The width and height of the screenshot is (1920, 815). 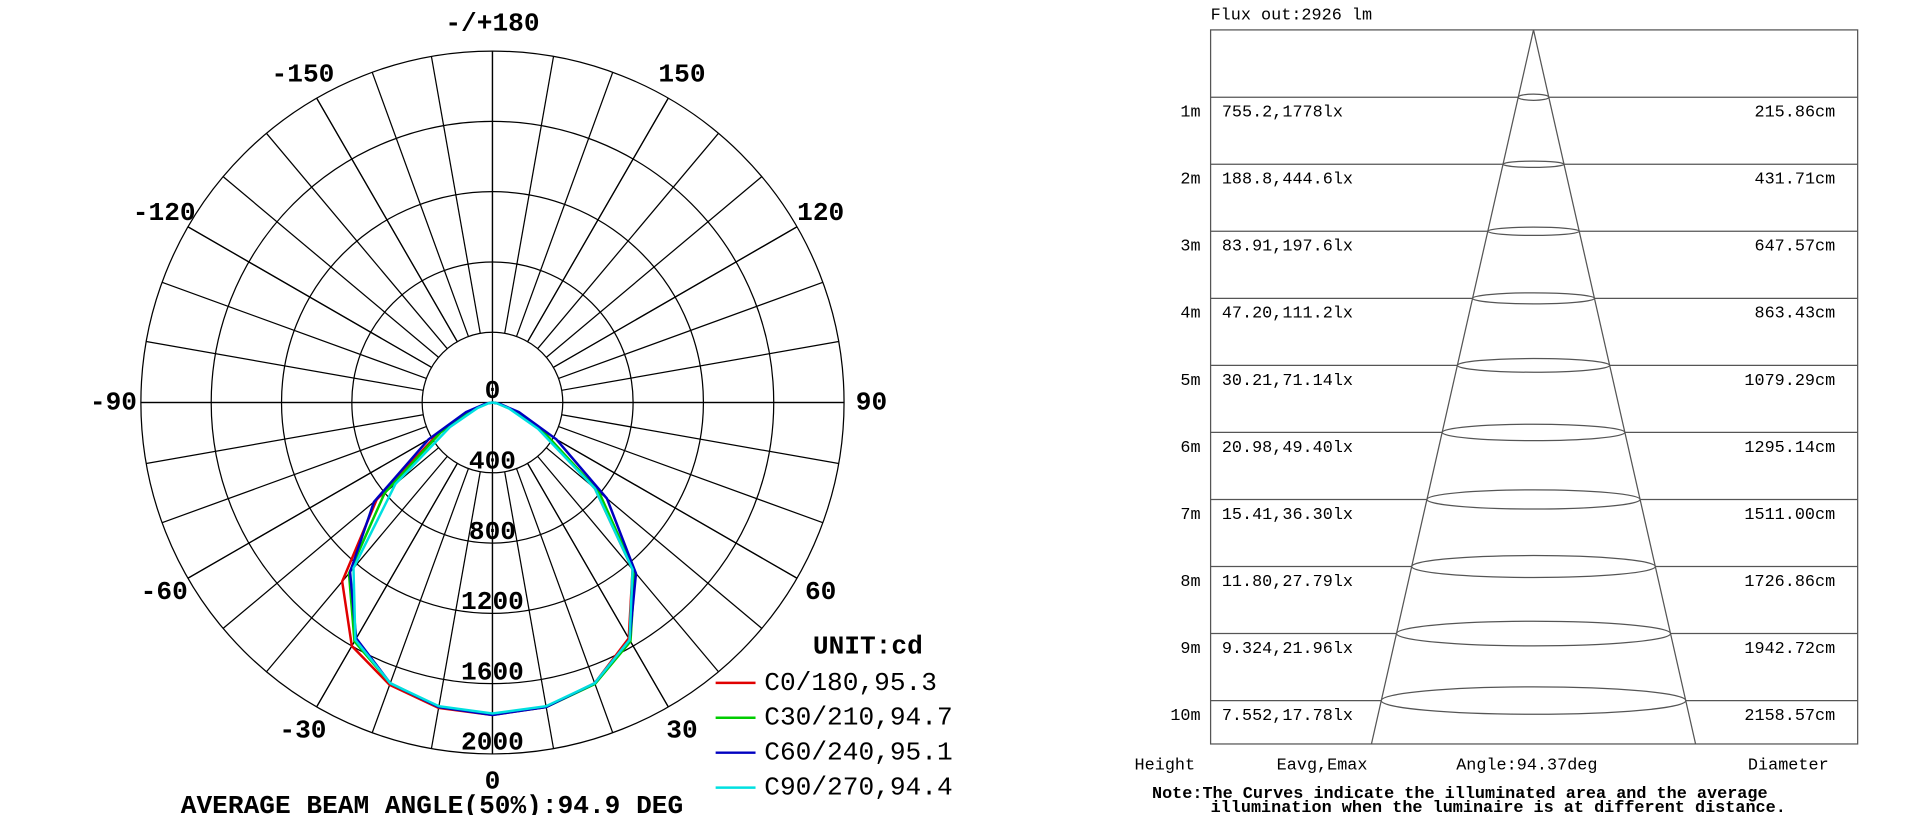 What do you see at coordinates (1190, 113) in the screenshot?
I see `row-height: 1m` at bounding box center [1190, 113].